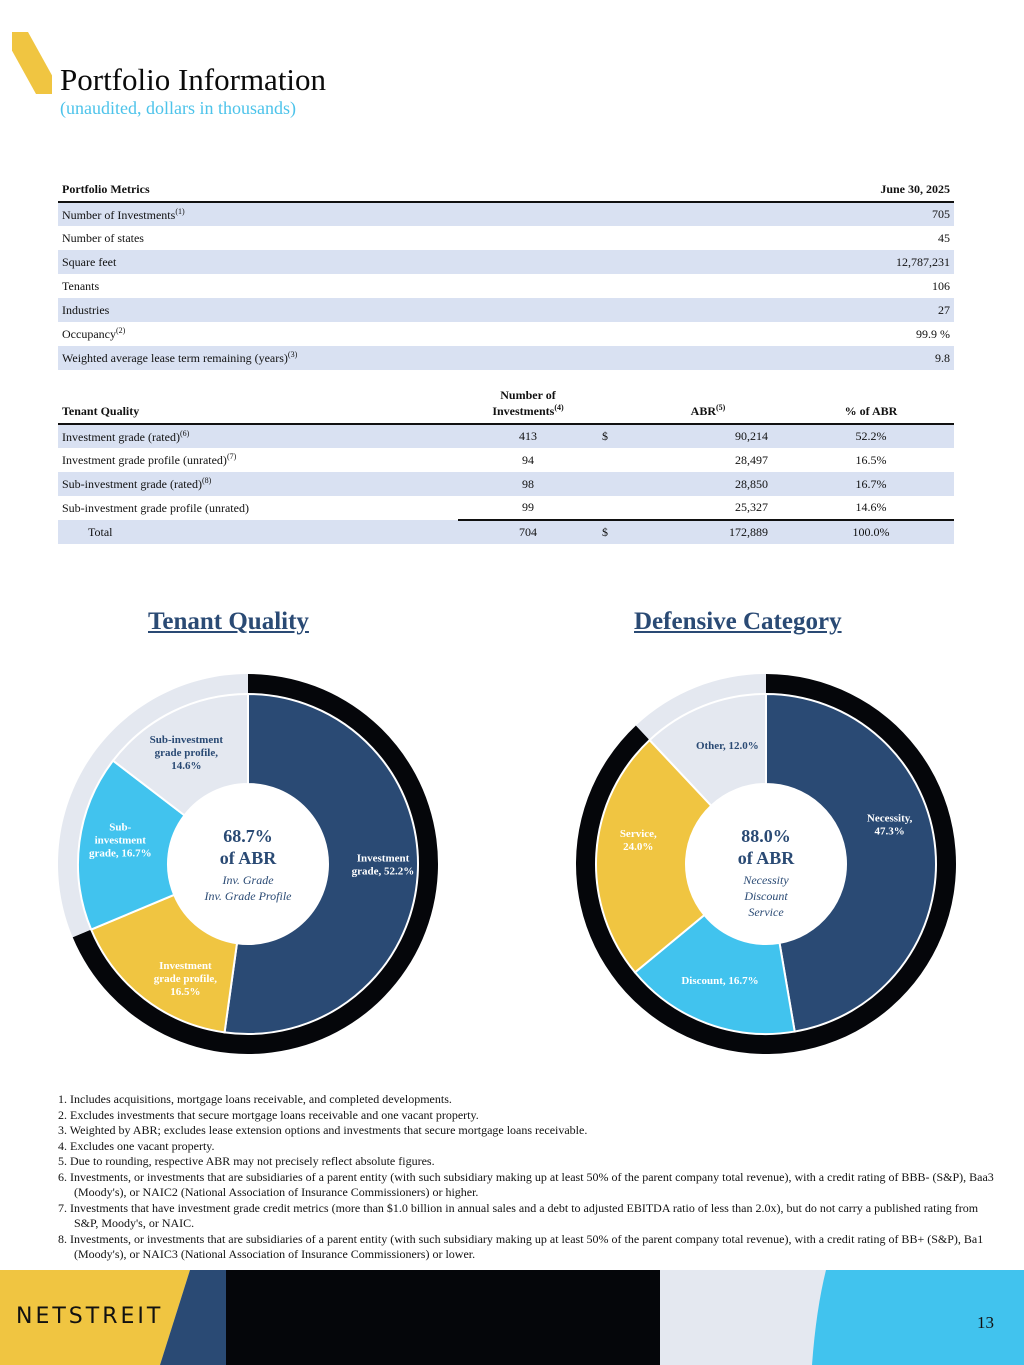  Describe the element at coordinates (528, 459) in the screenshot. I see `investments-count: 94` at that location.